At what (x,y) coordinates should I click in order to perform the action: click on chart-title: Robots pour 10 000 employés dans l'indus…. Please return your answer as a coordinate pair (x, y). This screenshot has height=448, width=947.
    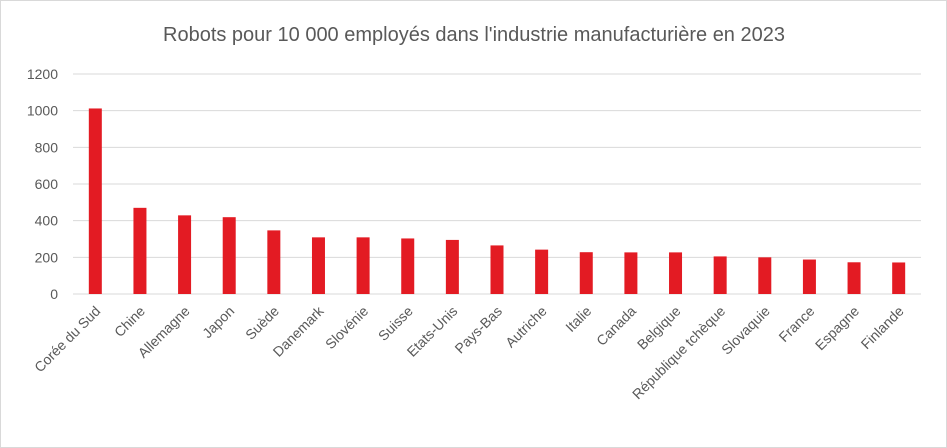
    Looking at the image, I should click on (474, 35).